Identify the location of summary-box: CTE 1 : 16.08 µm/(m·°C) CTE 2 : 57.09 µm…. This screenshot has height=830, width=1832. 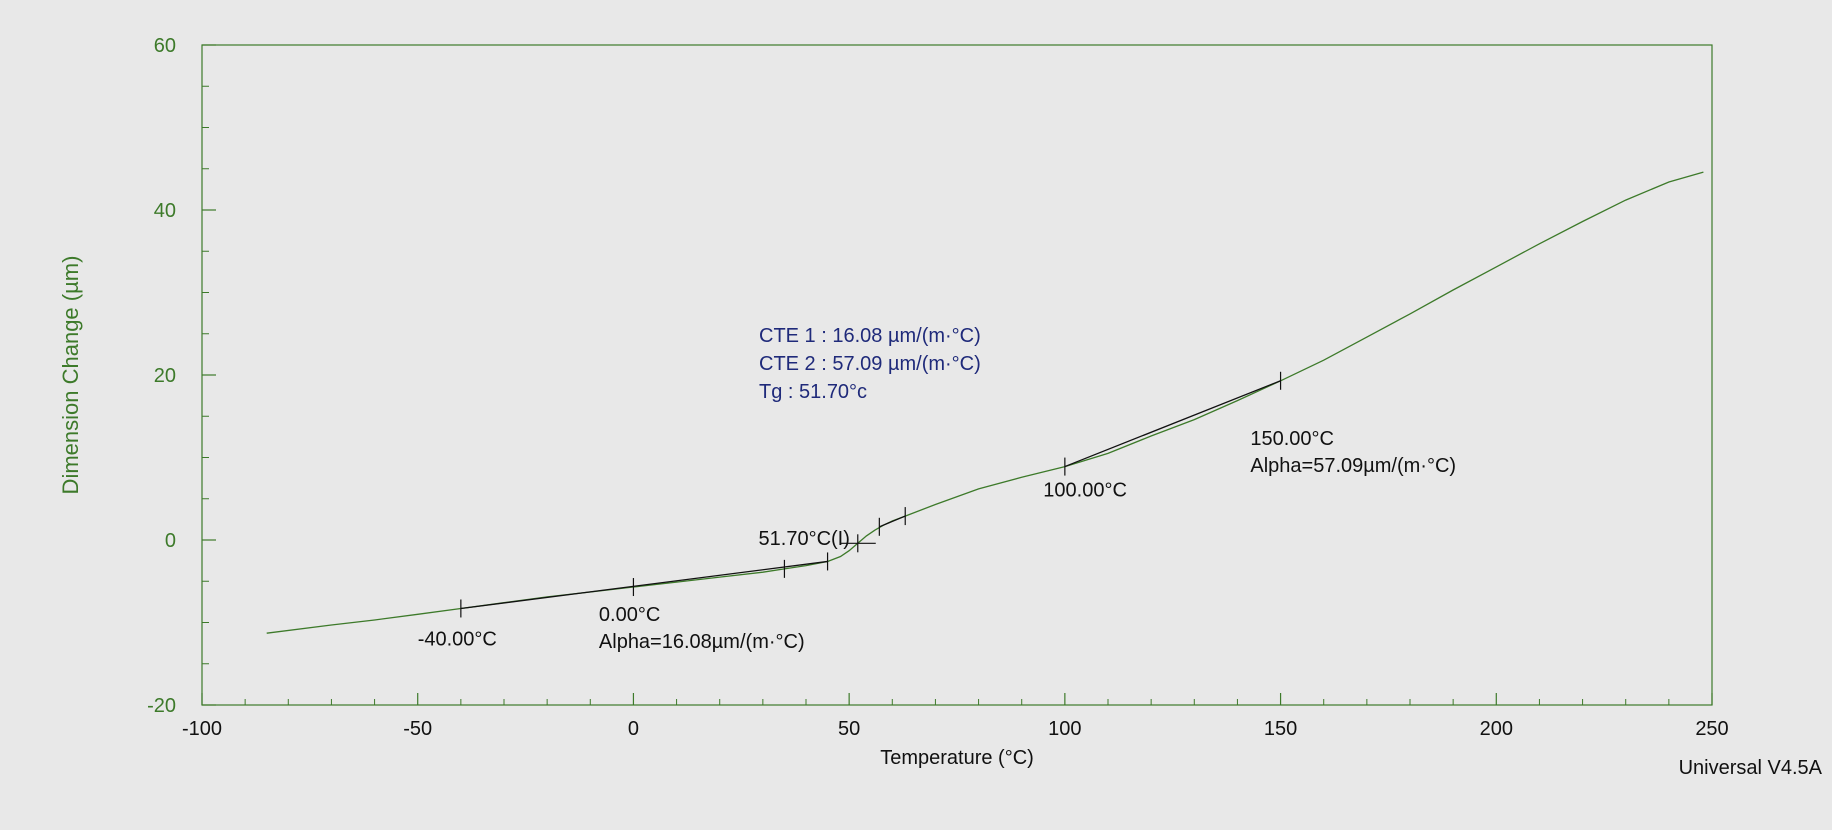
(870, 364).